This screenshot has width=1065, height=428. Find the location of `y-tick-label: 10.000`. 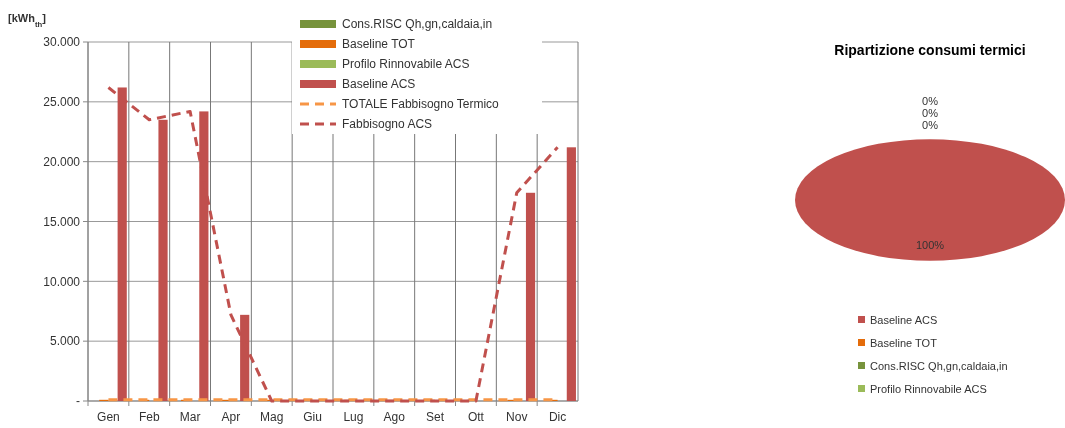

y-tick-label: 10.000 is located at coordinates (62, 281).